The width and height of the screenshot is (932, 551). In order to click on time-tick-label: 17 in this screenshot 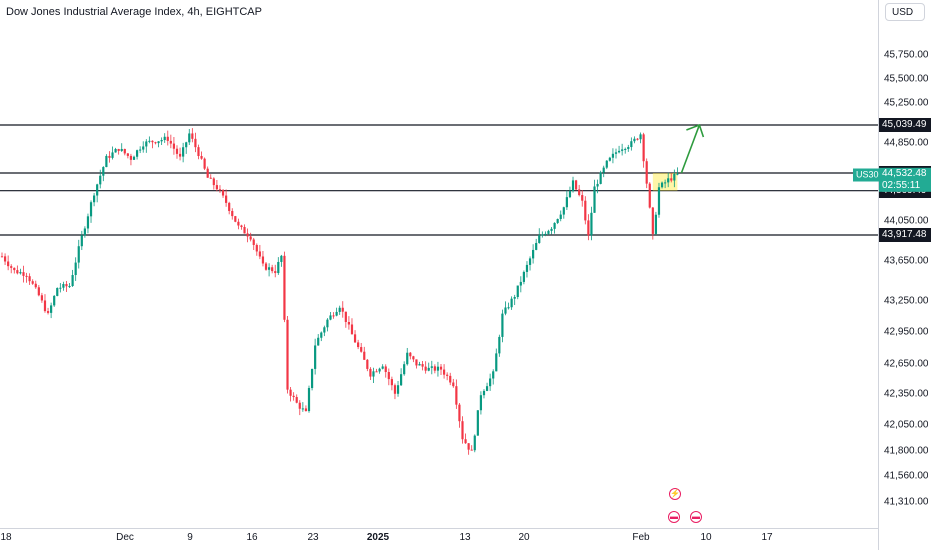, I will do `click(767, 537)`.